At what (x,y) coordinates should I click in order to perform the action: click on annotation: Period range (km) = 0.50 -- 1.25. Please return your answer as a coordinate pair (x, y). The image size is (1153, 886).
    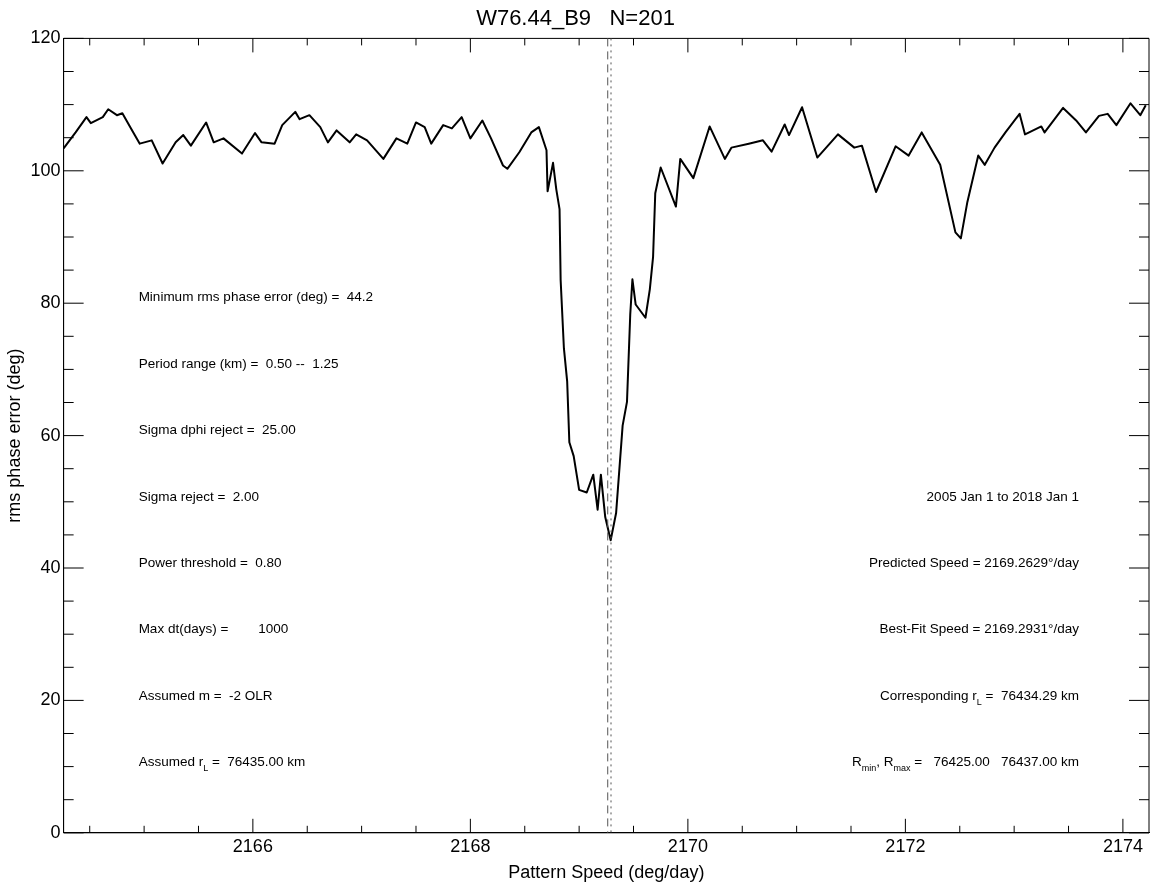
    Looking at the image, I should click on (238, 363).